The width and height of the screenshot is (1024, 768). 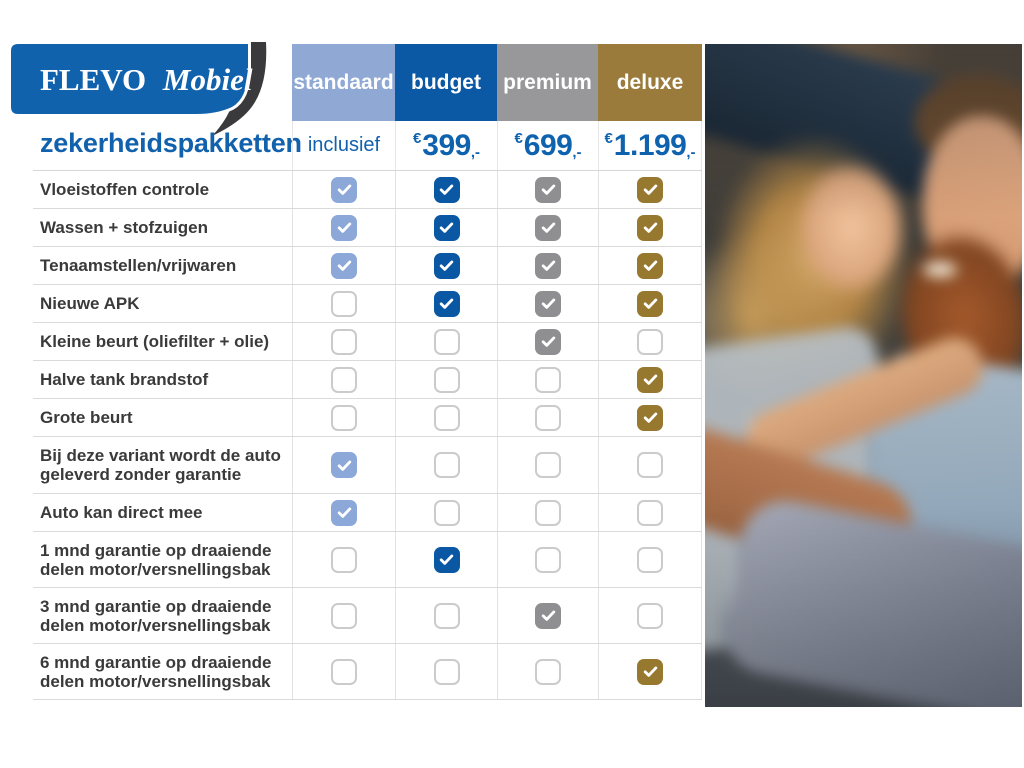 What do you see at coordinates (162, 303) in the screenshot?
I see `feature-label-cell: Nieuwe APK` at bounding box center [162, 303].